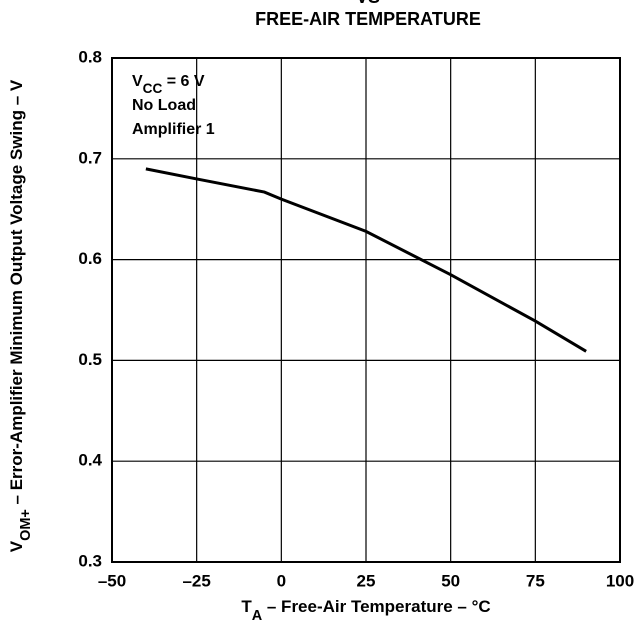 The image size is (642, 632). Describe the element at coordinates (90, 560) in the screenshot. I see `y-tick-label: 0.3` at that location.